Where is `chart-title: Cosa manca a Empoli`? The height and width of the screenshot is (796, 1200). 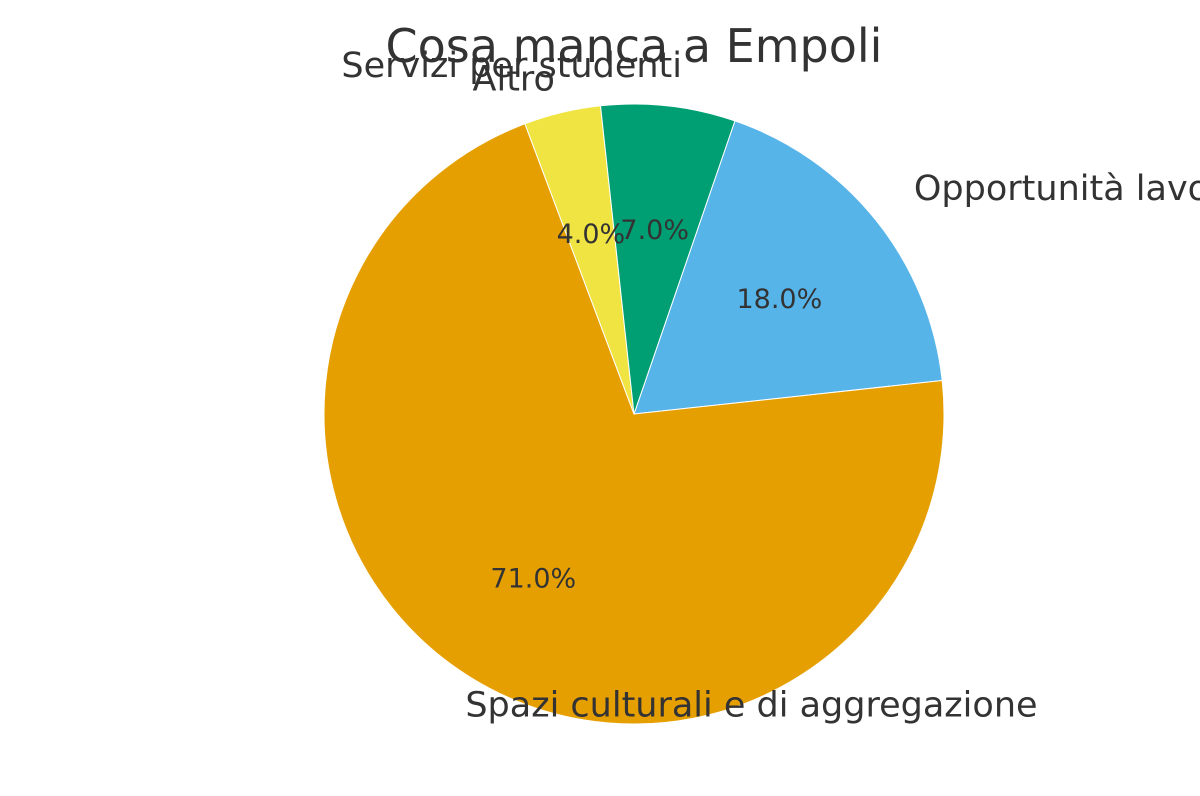
chart-title: Cosa manca a Empoli is located at coordinates (634, 46).